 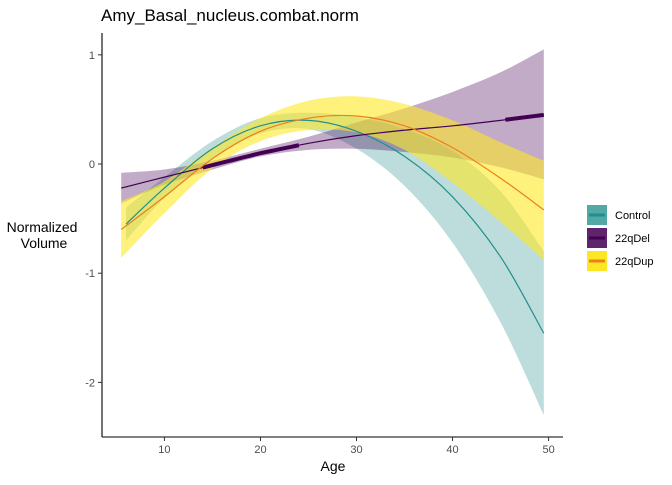 I want to click on y-axis-title: Normalized Volume, so click(x=44, y=235).